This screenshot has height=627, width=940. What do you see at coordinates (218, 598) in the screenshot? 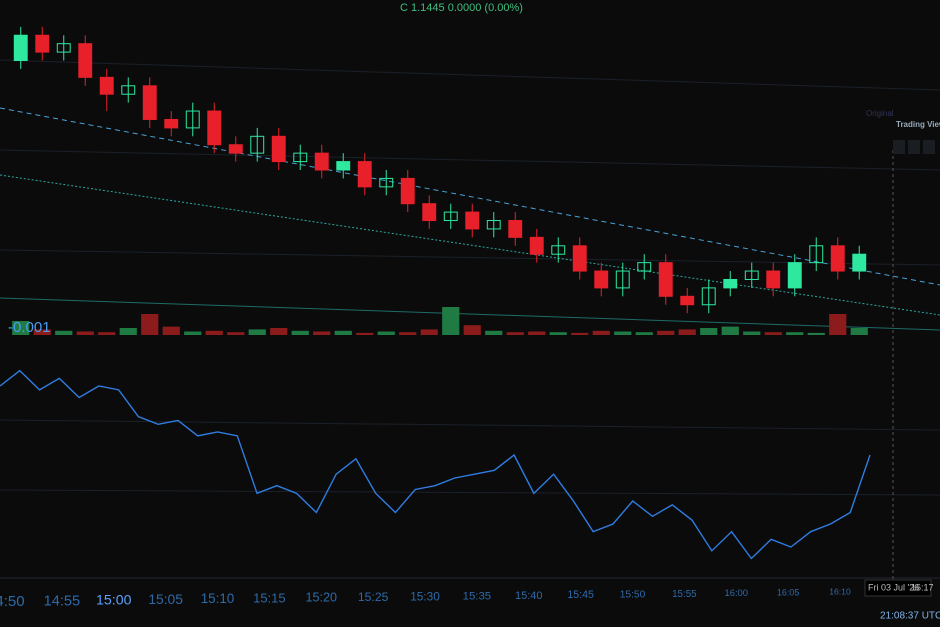
I see `time-tick-label: 15:10` at bounding box center [218, 598].